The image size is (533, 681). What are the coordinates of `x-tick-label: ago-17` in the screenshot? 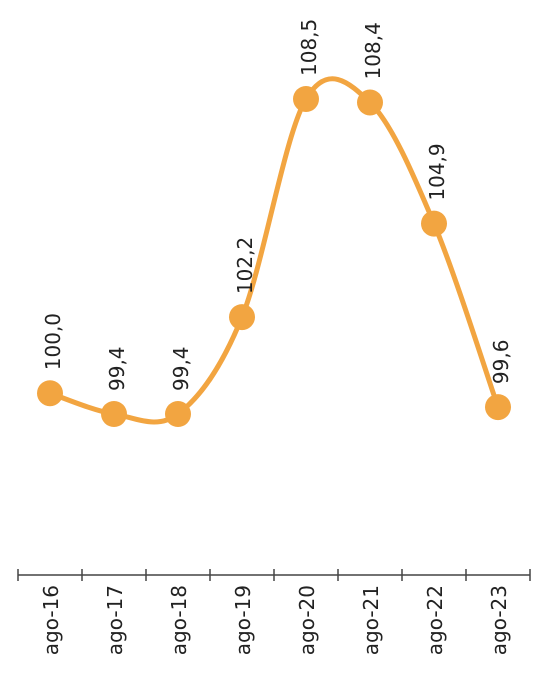 It's located at (115, 620).